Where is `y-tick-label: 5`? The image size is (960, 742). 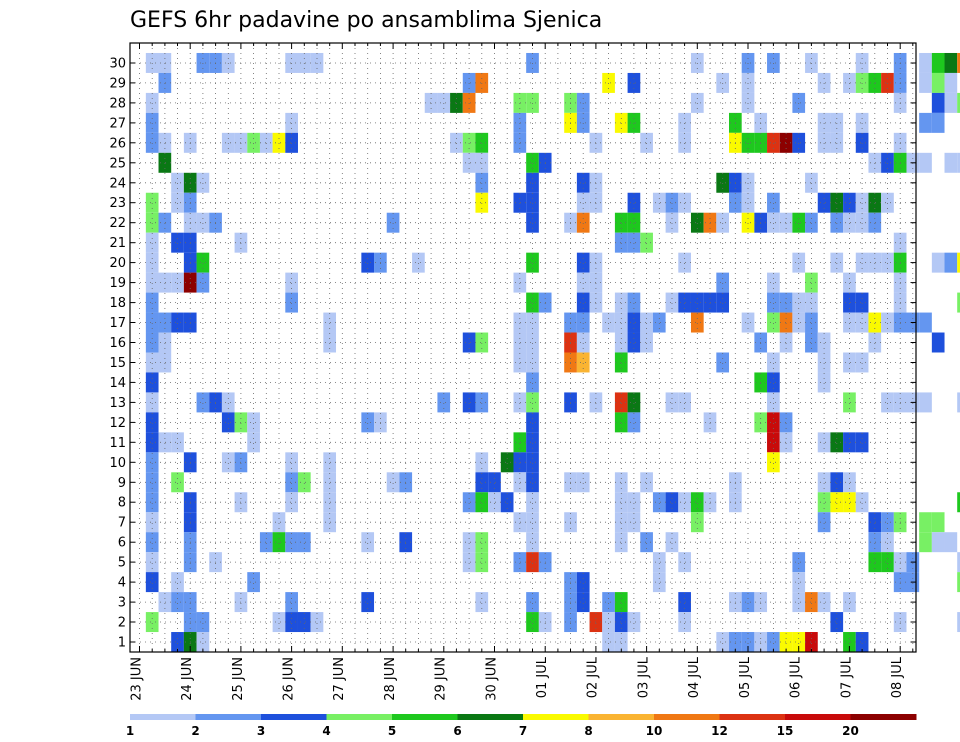
y-tick-label: 5 is located at coordinates (122, 563).